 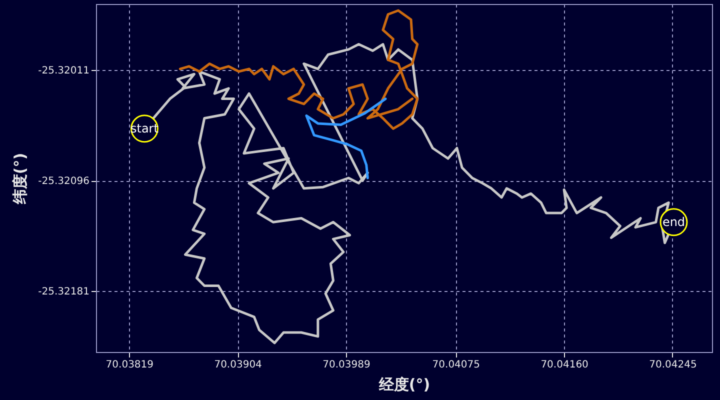 What do you see at coordinates (64, 71) in the screenshot?
I see `y-tick-label: -25.32011` at bounding box center [64, 71].